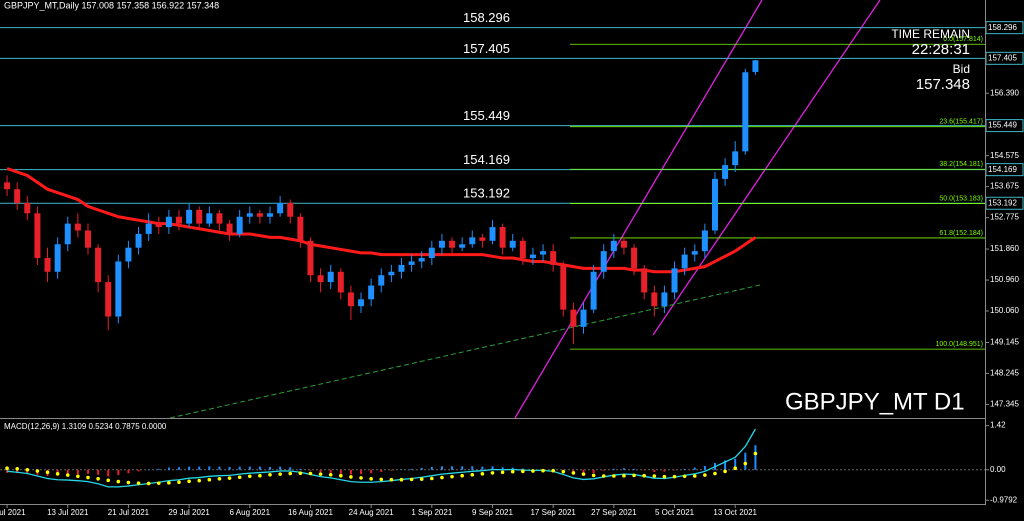 The height and width of the screenshot is (521, 1024). I want to click on y-tick-label: 150.060, so click(1004, 310).